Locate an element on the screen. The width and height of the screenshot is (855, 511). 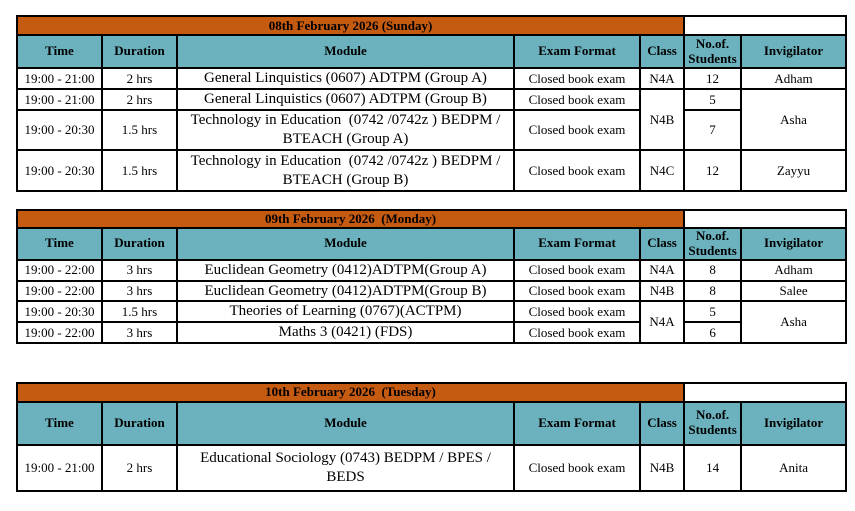
students-cell: 6 is located at coordinates (713, 332).